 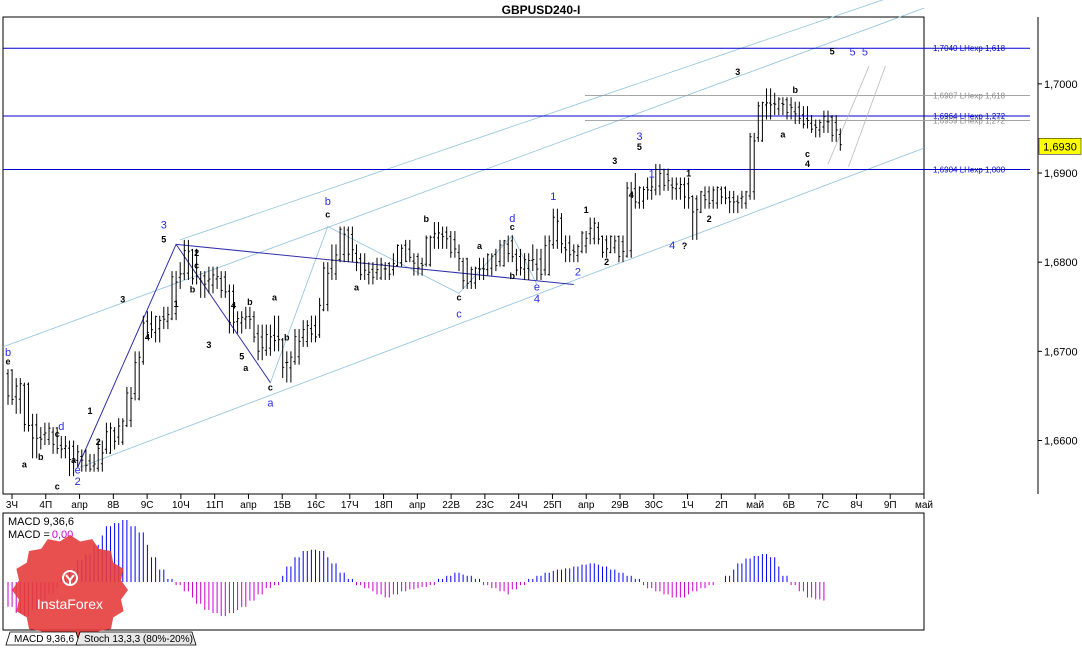 I want to click on x-tick-label: 8Ч, so click(x=856, y=505).